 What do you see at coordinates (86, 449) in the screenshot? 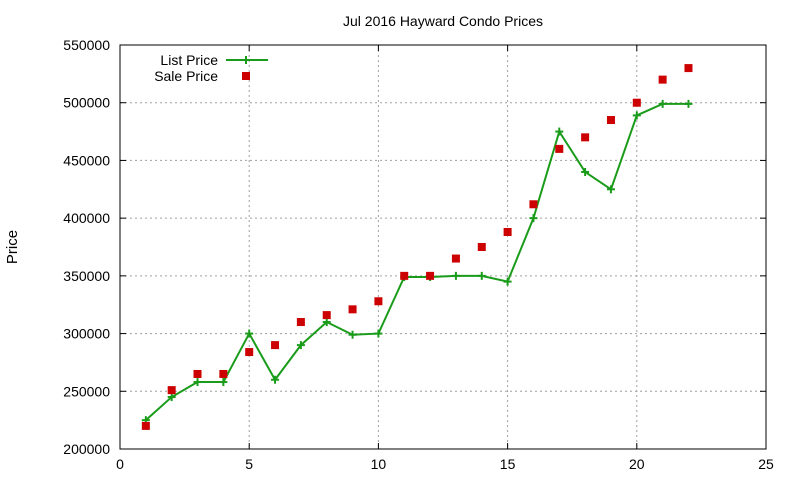
I see `y-tick-label: 200000` at bounding box center [86, 449].